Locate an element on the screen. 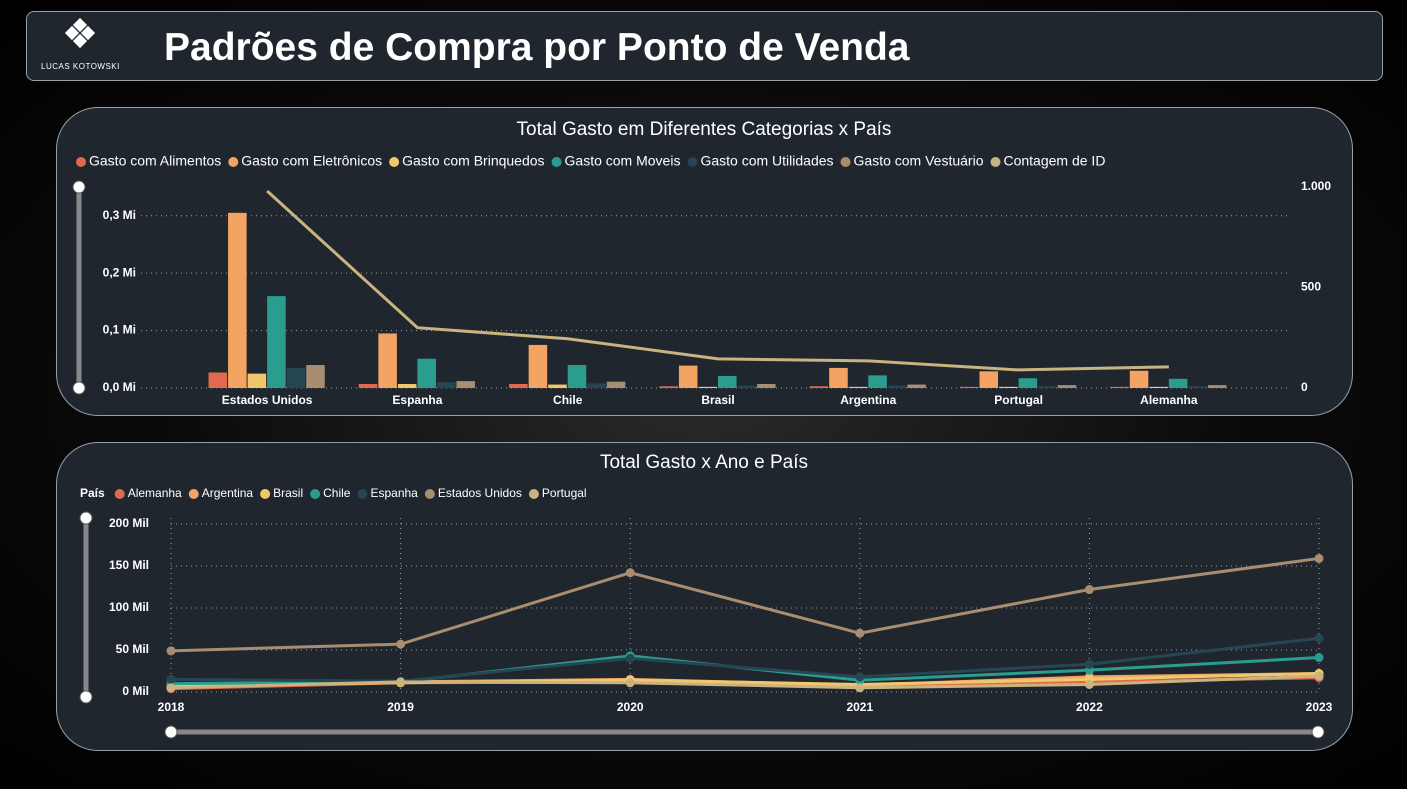 The image size is (1407, 789). x-tick-label: Portugal is located at coordinates (1018, 400).